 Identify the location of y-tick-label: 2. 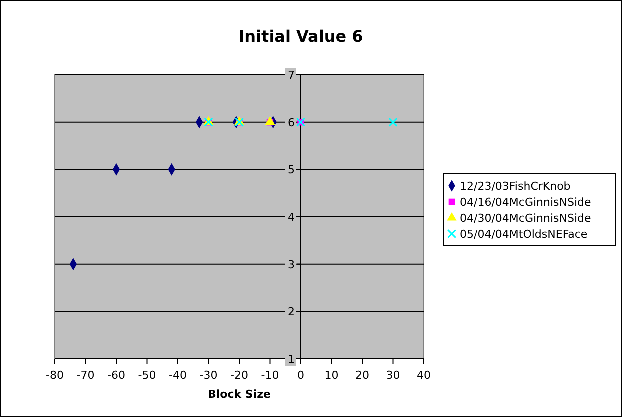
(291, 312).